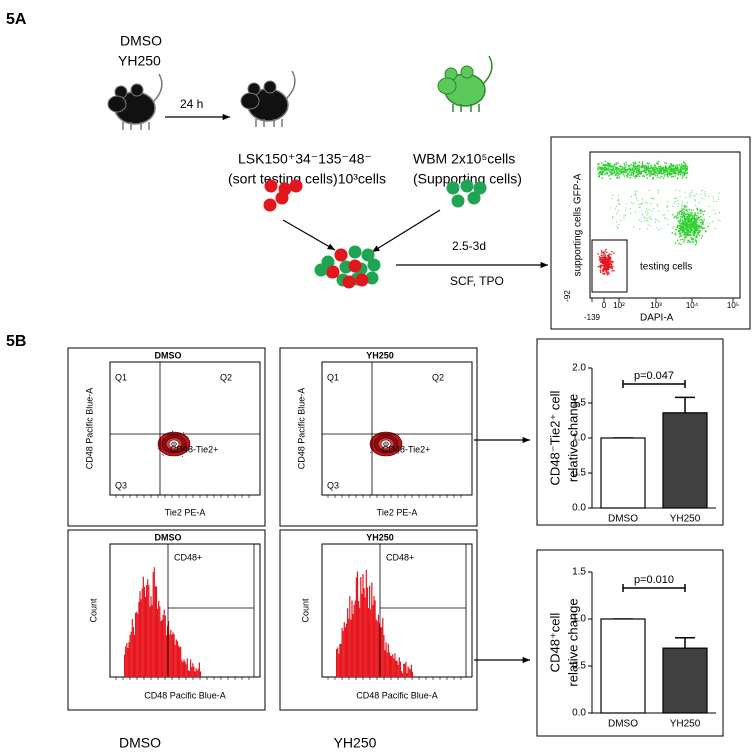  What do you see at coordinates (579, 438) in the screenshot?
I see `y-tick-label: 1.0` at bounding box center [579, 438].